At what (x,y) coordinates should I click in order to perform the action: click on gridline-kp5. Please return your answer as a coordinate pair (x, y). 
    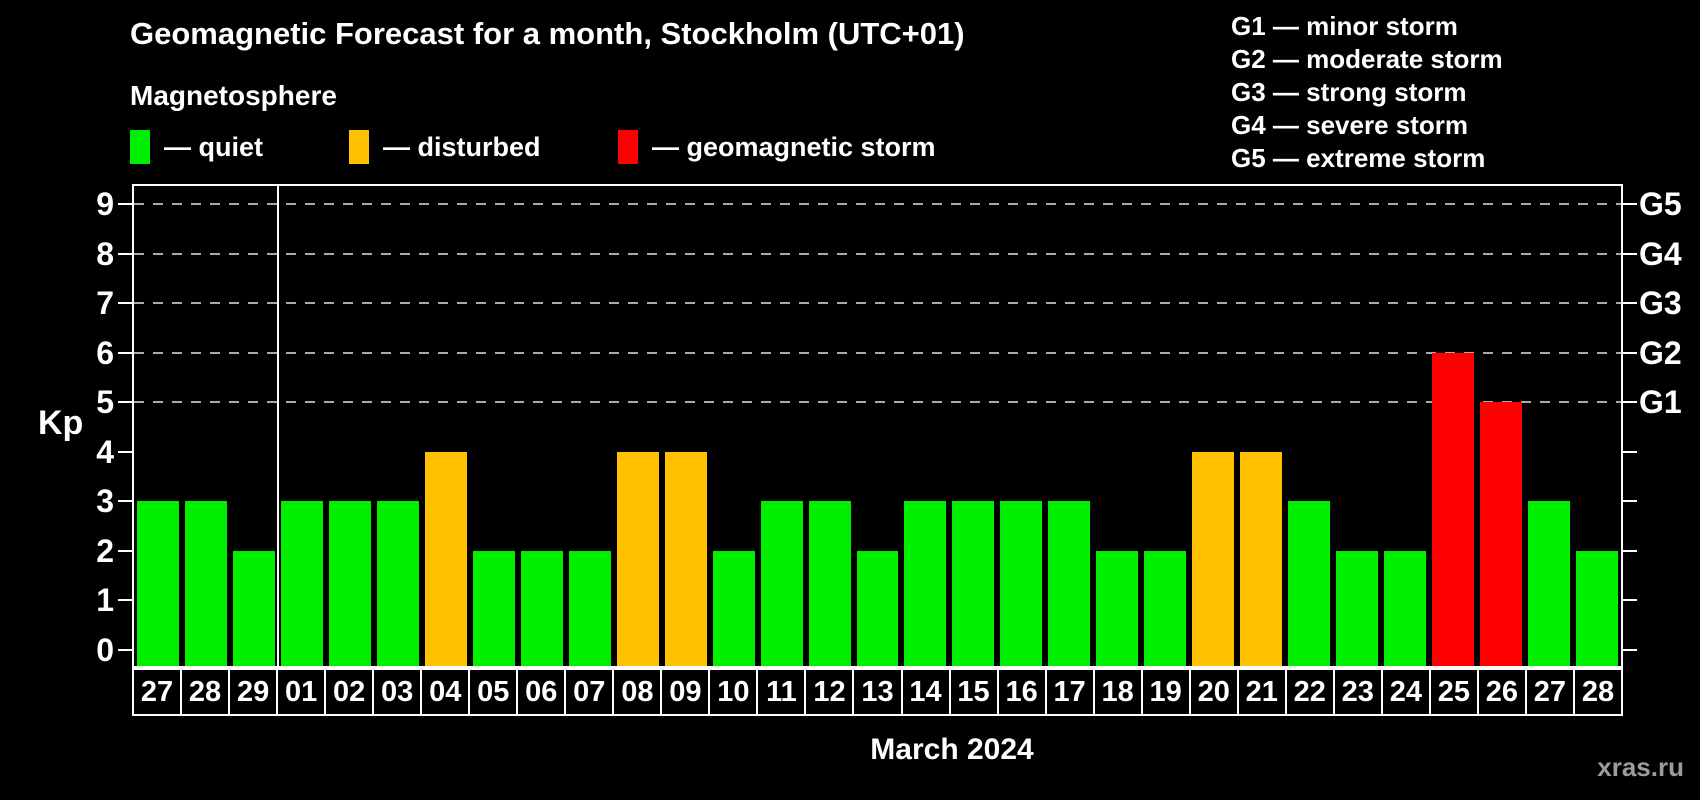
    Looking at the image, I should click on (877, 402).